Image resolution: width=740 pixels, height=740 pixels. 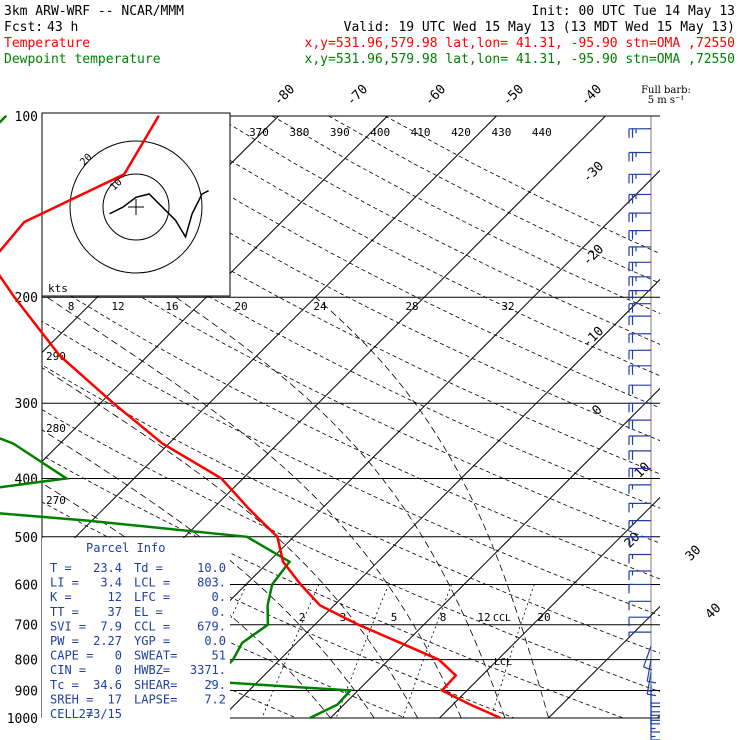 What do you see at coordinates (56, 356) in the screenshot?
I see `theta-side-label: 290` at bounding box center [56, 356].